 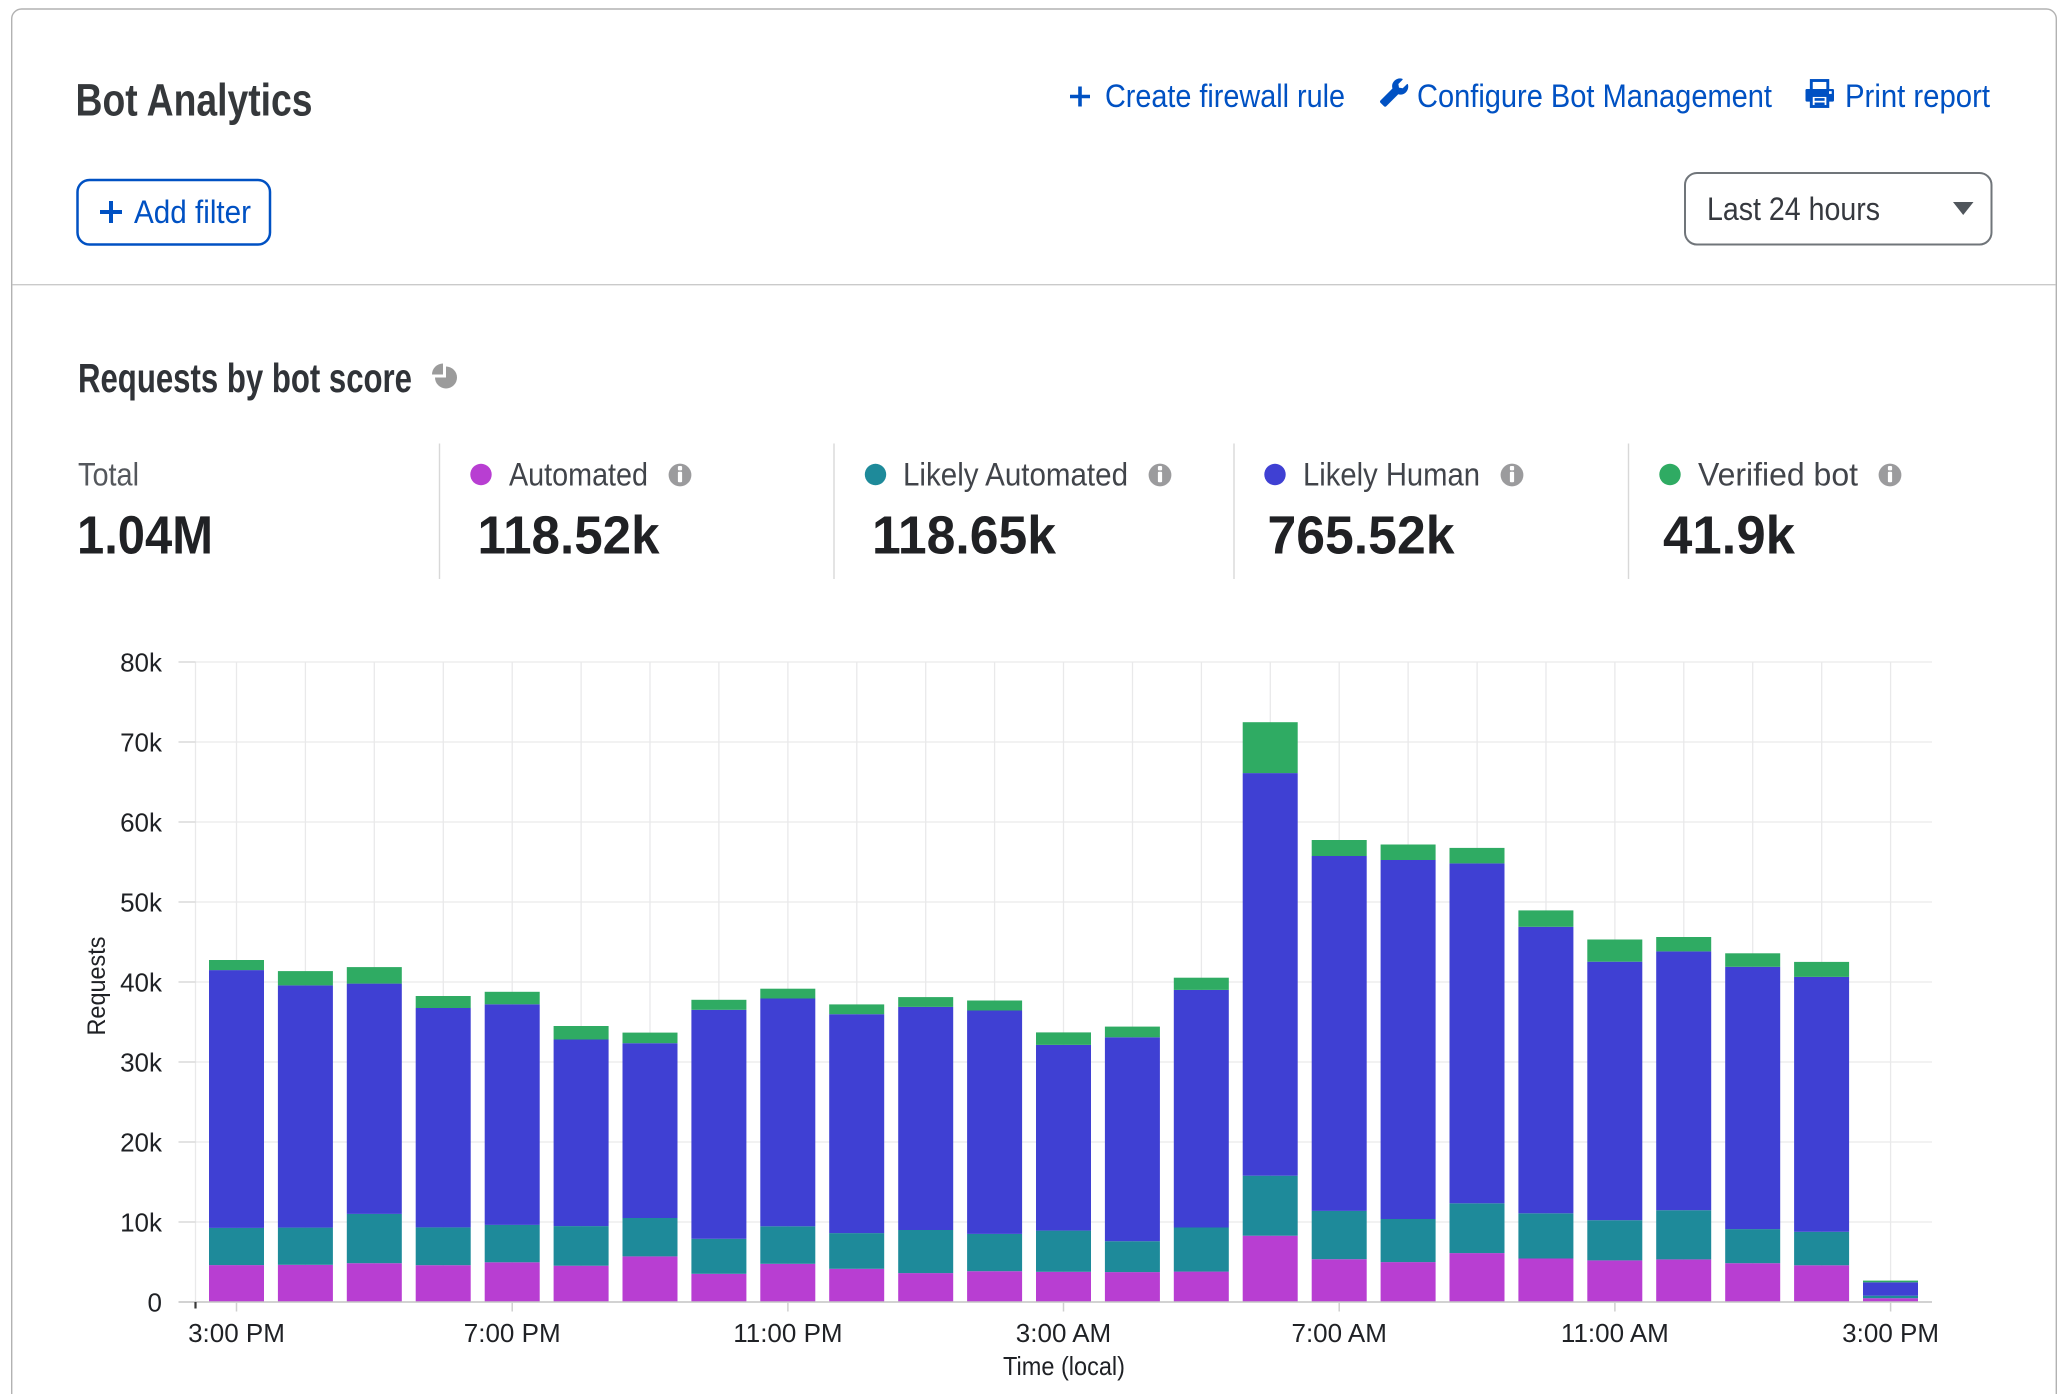 What do you see at coordinates (787, 1333) in the screenshot?
I see `svg-text: 11:00 PM` at bounding box center [787, 1333].